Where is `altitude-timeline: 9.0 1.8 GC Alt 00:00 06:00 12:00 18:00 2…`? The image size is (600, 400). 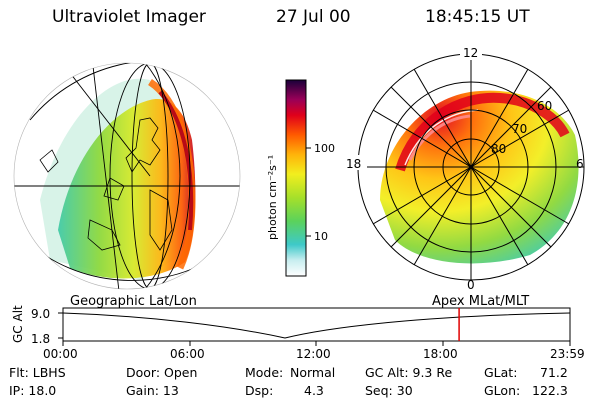 altitude-timeline: 9.0 1.8 GC Alt 00:00 06:00 12:00 18:00 2… is located at coordinates (298, 333).